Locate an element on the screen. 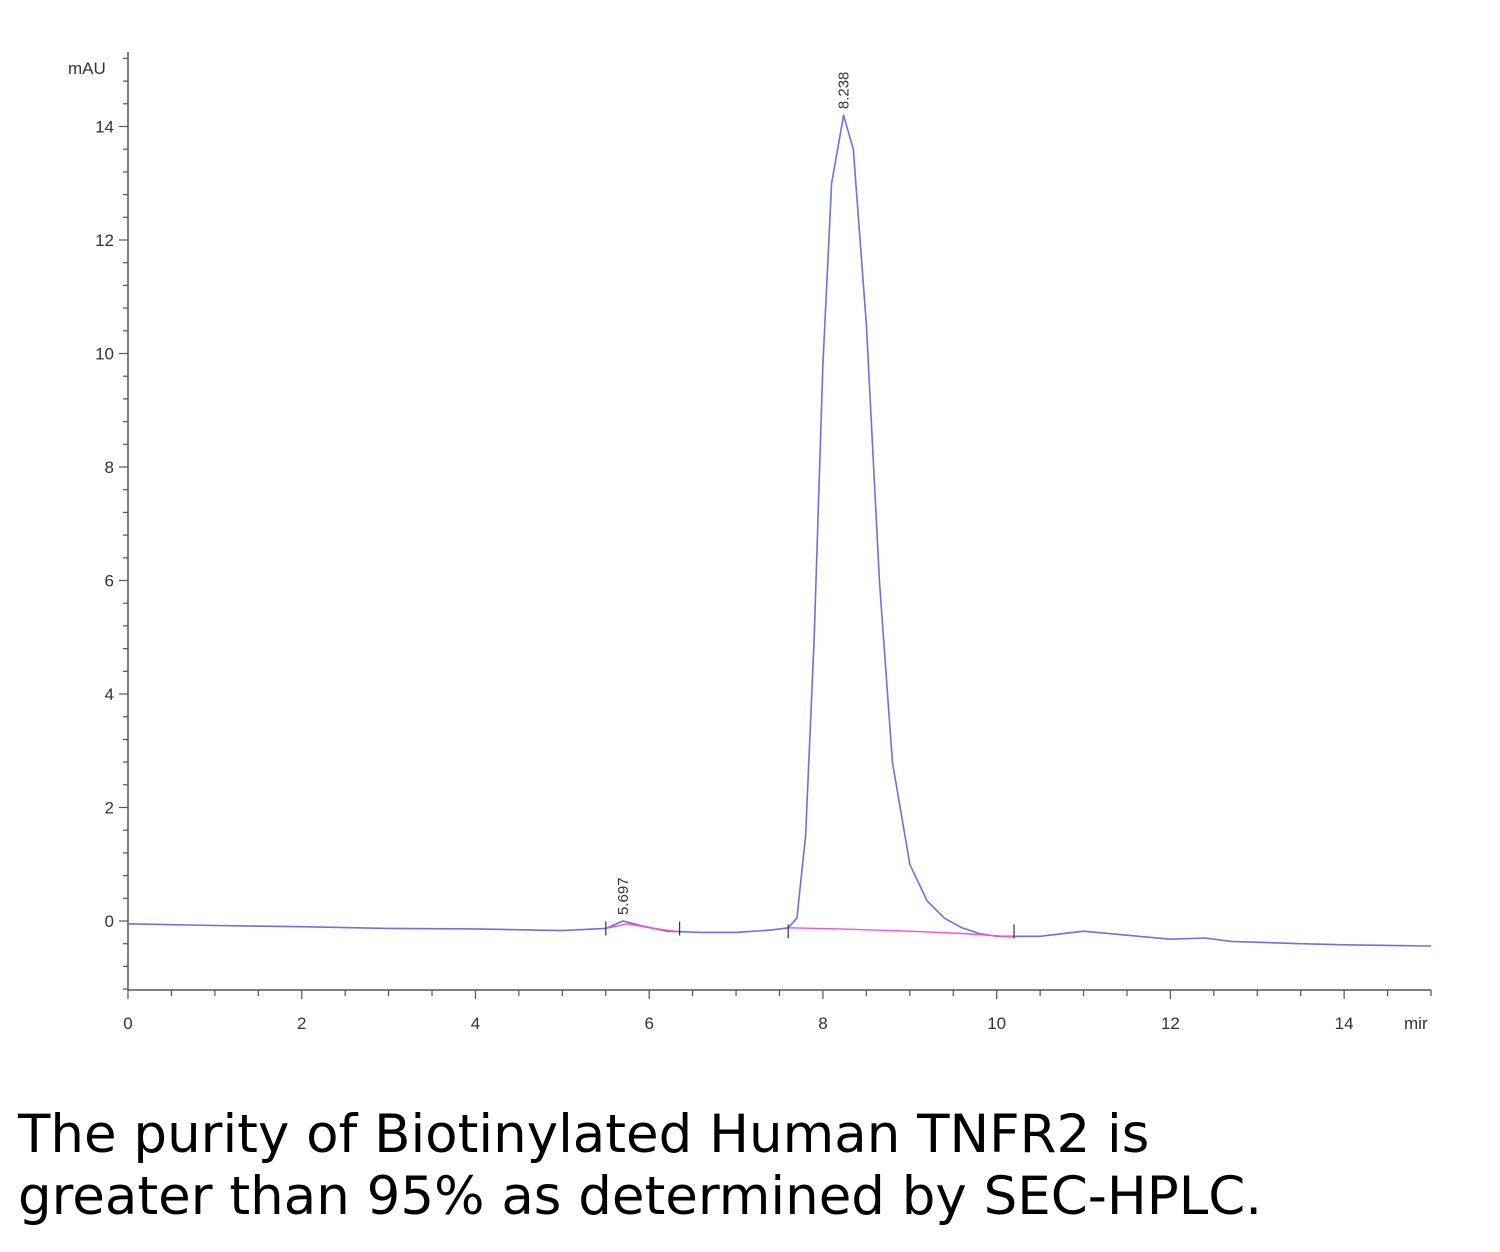  x-tick-label: 2 is located at coordinates (301, 1023).